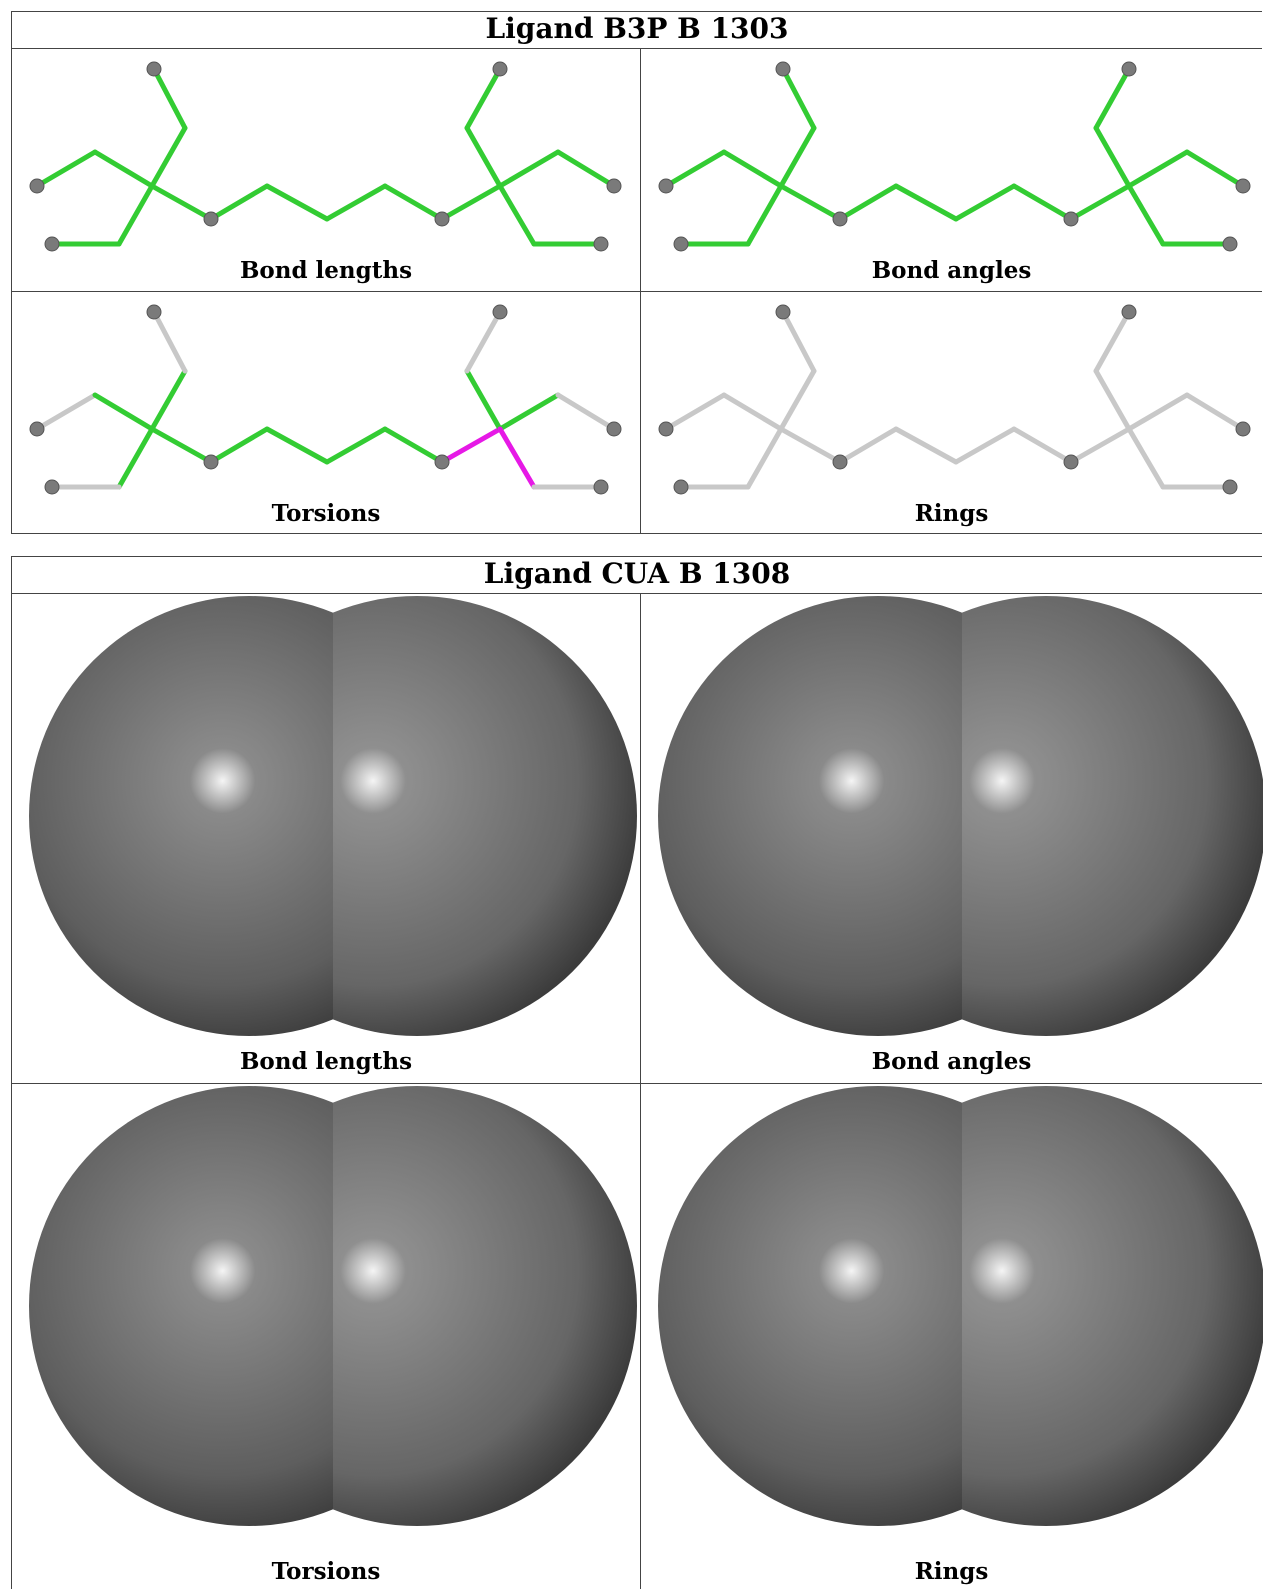 This screenshot has height=1589, width=1278. Describe the element at coordinates (951, 1061) in the screenshot. I see `cua-bond-angles-caption: Bond angles` at that location.